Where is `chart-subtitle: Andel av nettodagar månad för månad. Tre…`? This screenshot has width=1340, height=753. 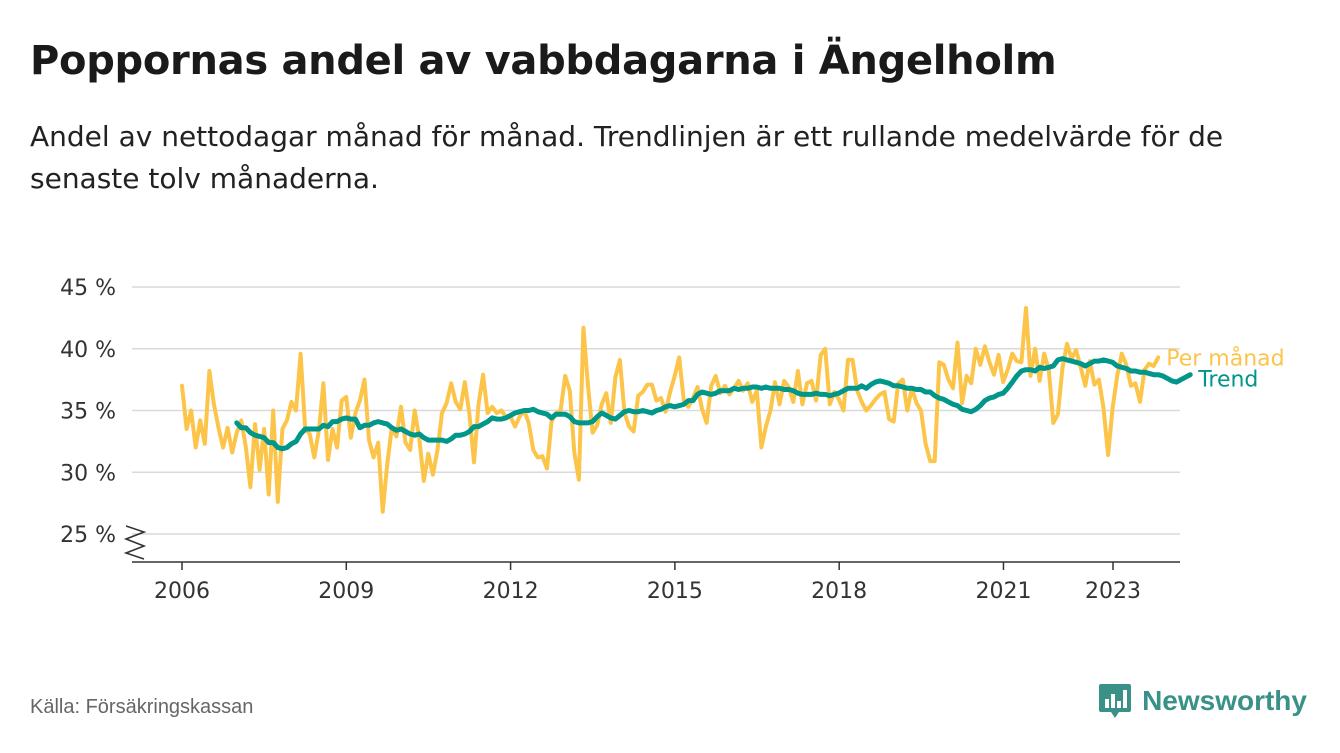 chart-subtitle: Andel av nettodagar månad för månad. Tre… is located at coordinates (627, 157).